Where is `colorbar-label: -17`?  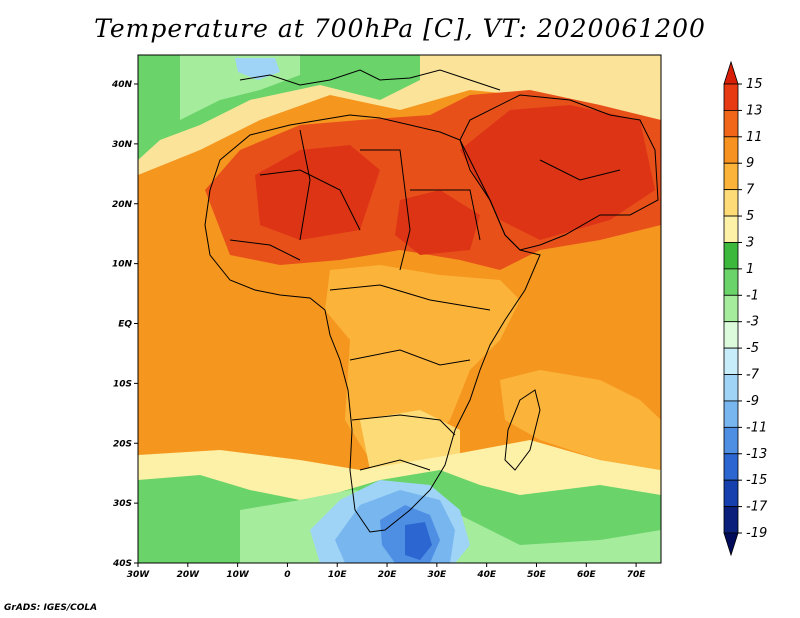 colorbar-label: -17 is located at coordinates (757, 507).